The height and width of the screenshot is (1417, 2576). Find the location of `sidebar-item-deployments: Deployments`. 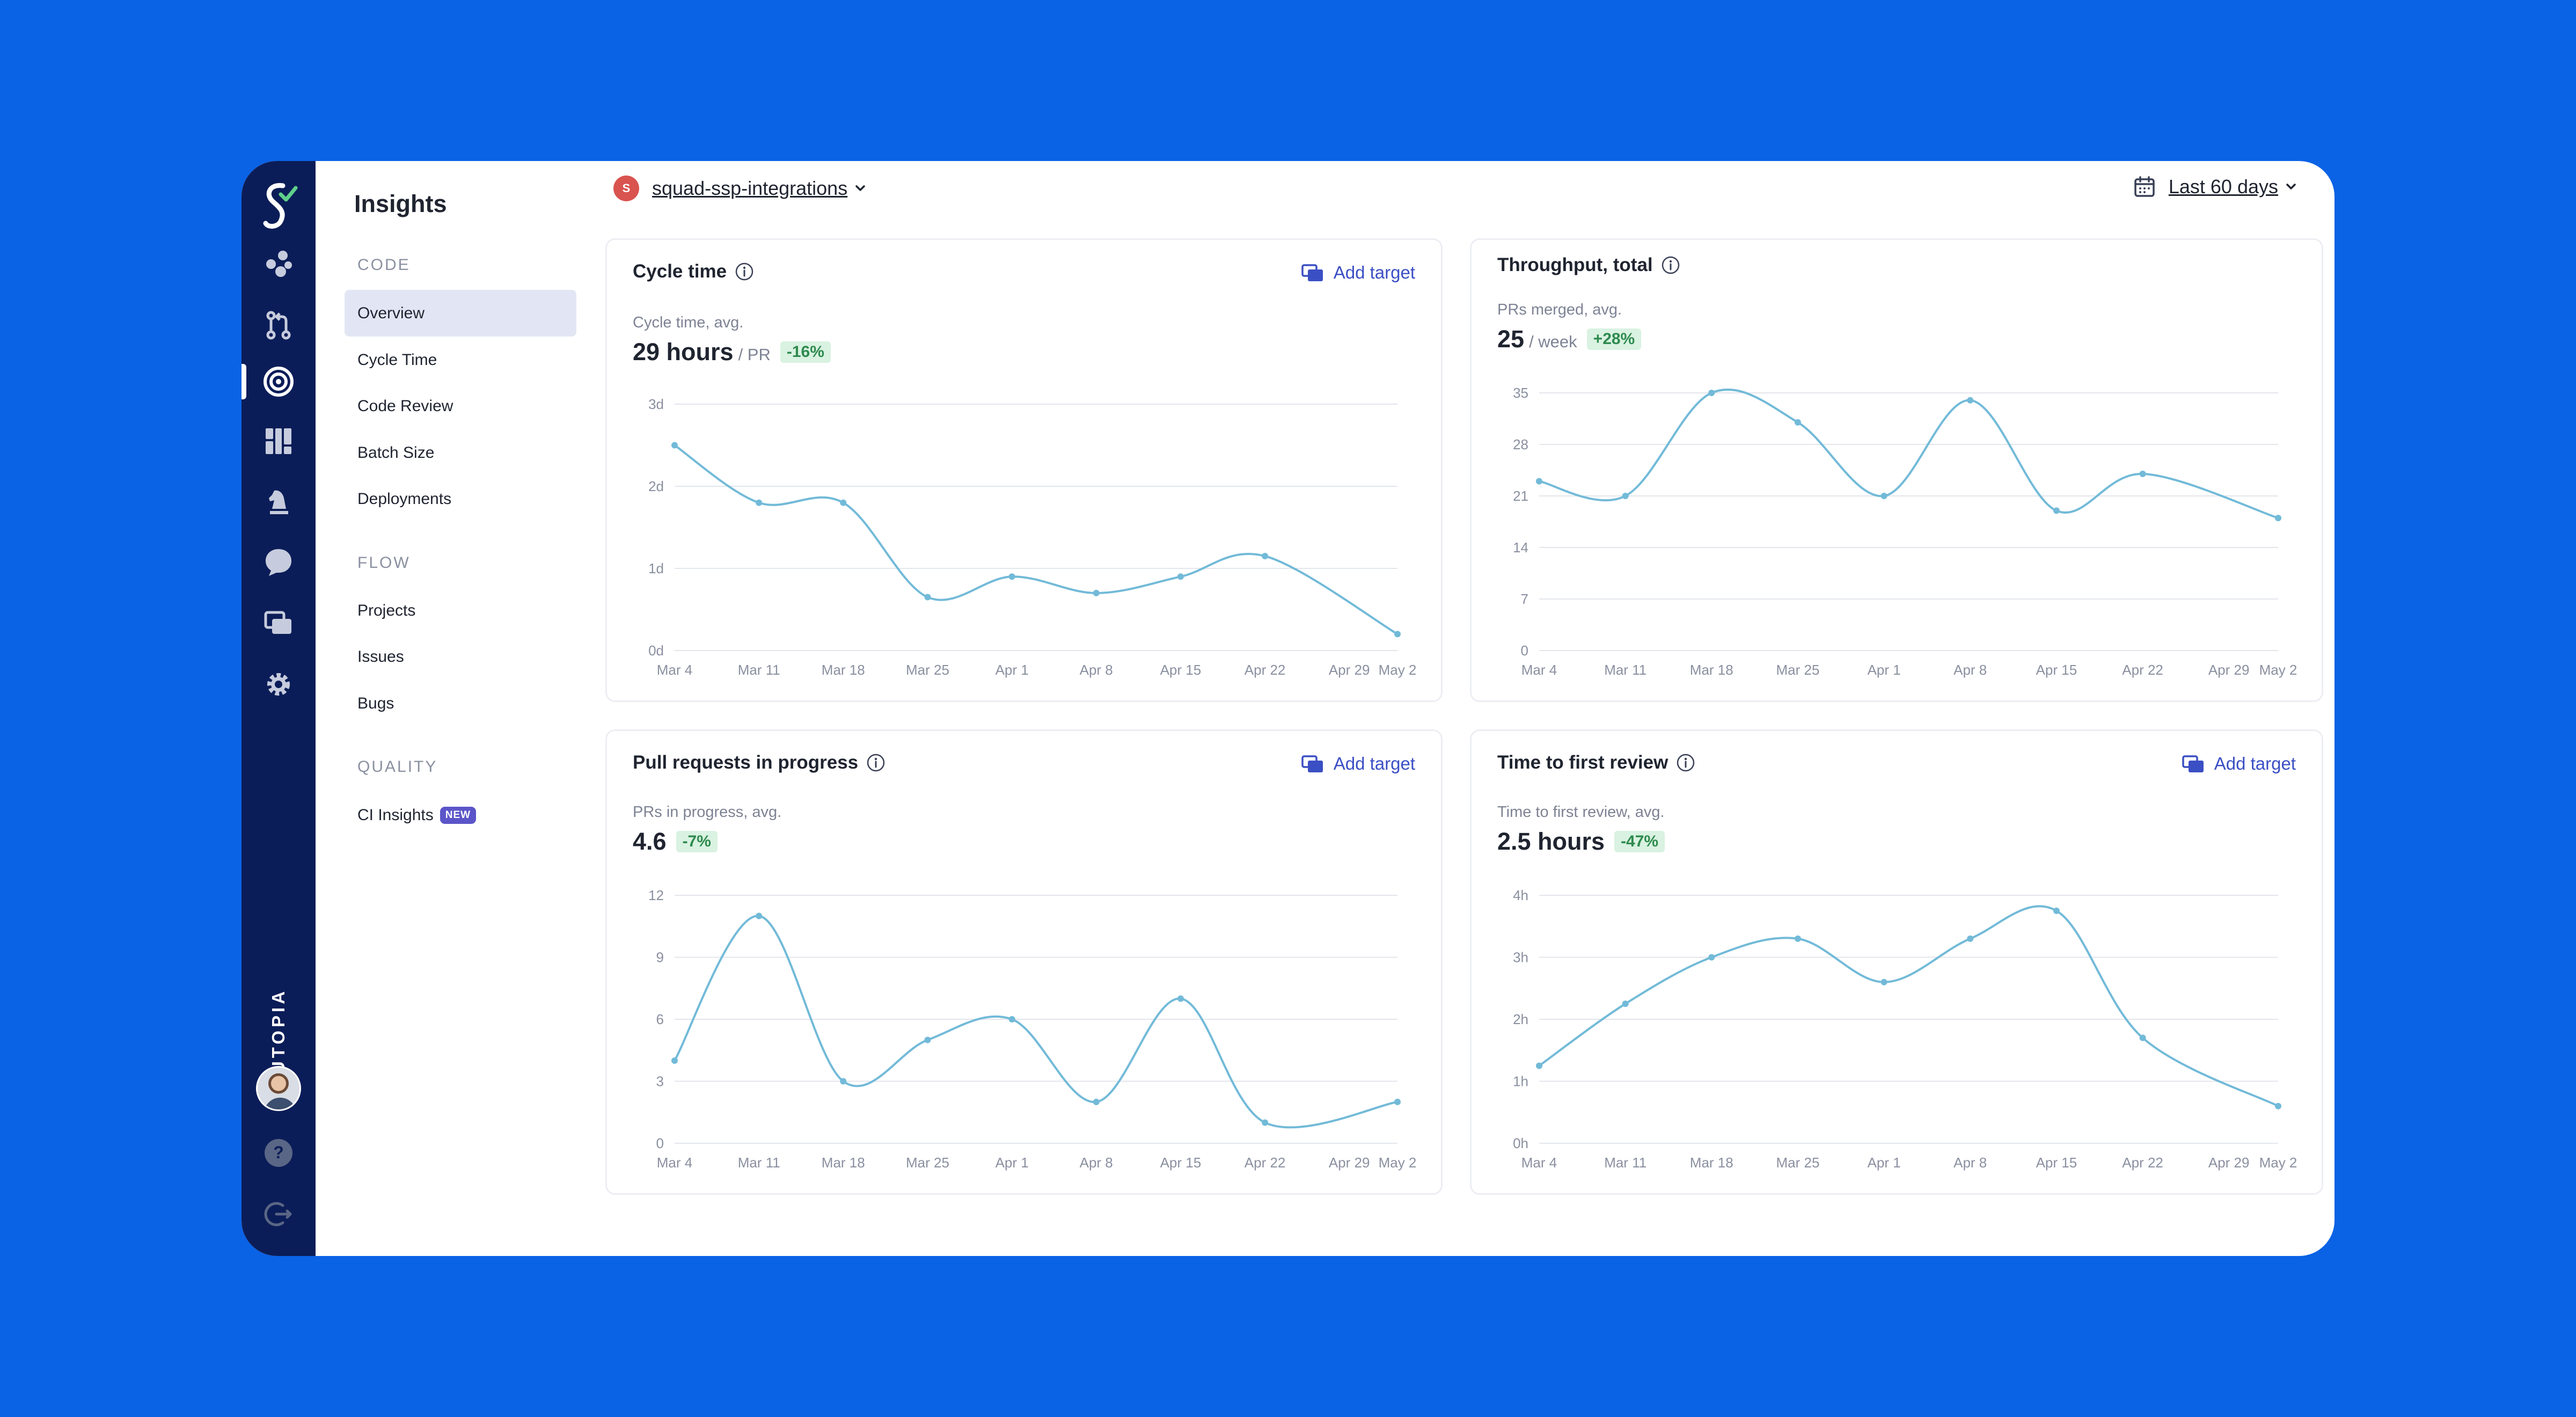

sidebar-item-deployments: Deployments is located at coordinates (460, 499).